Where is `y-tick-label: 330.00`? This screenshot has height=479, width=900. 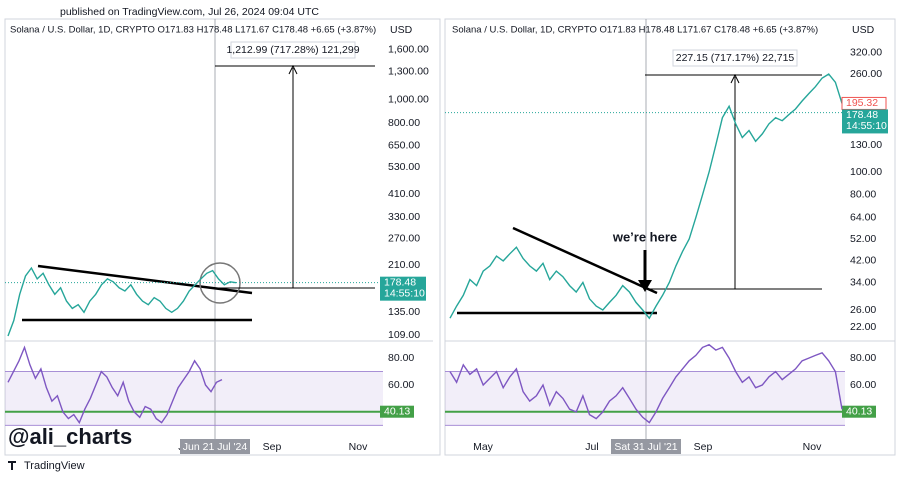 y-tick-label: 330.00 is located at coordinates (404, 217).